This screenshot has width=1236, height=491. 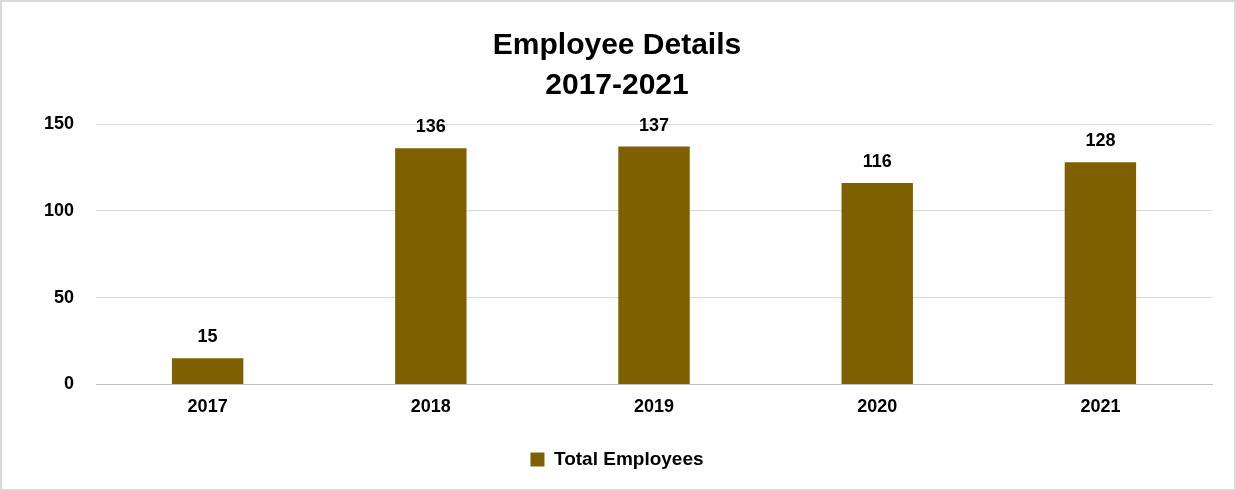 What do you see at coordinates (1100, 406) in the screenshot?
I see `x-tick-label: 2021` at bounding box center [1100, 406].